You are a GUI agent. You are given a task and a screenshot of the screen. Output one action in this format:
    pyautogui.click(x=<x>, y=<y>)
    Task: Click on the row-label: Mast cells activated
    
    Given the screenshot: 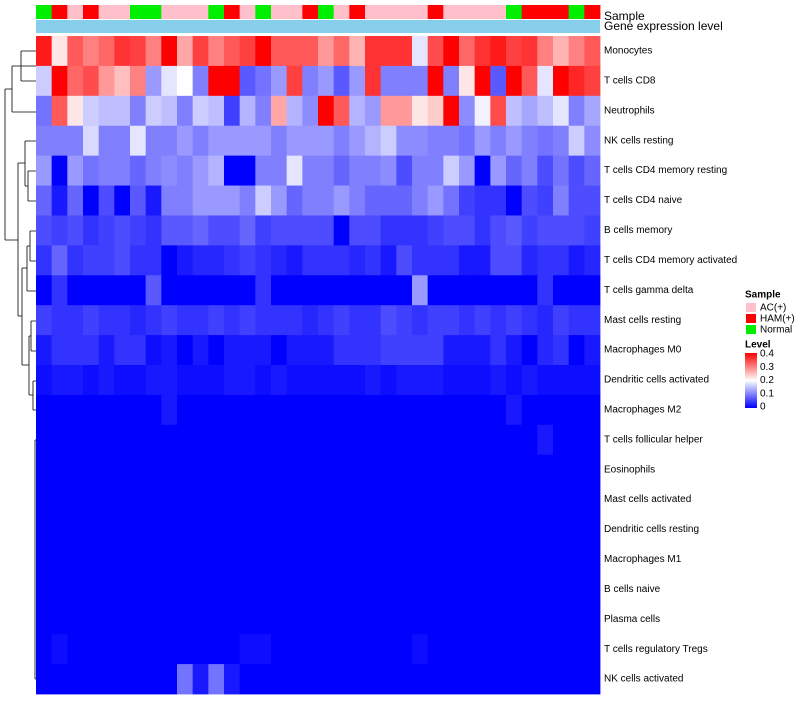 What is the action you would take?
    pyautogui.click(x=647, y=499)
    